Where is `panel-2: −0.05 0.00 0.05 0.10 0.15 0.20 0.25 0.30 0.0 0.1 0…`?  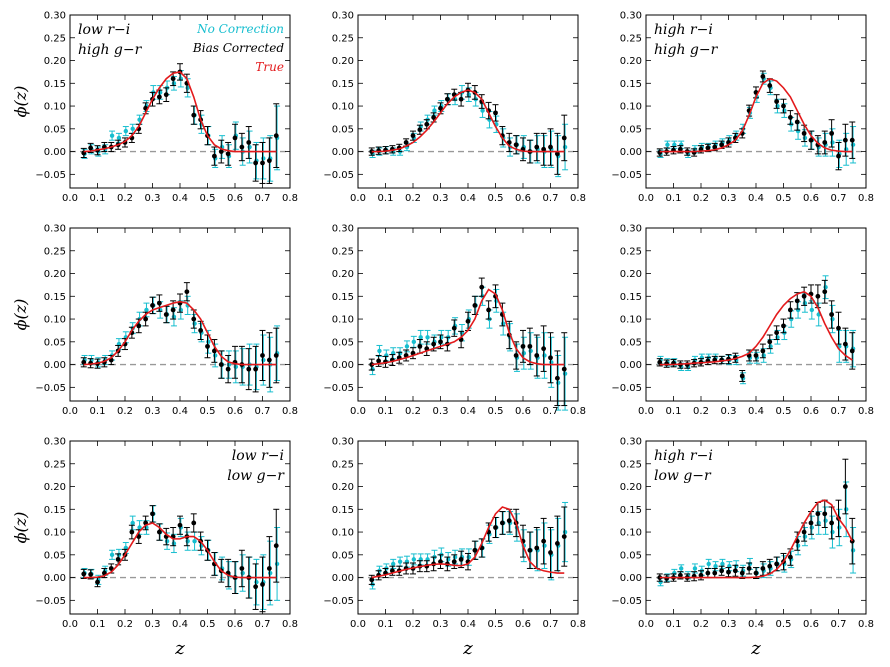
panel-2: −0.05 0.00 0.05 0.10 0.15 0.20 0.25 0.30 0.0 0.1 0… is located at coordinates (454, 108).